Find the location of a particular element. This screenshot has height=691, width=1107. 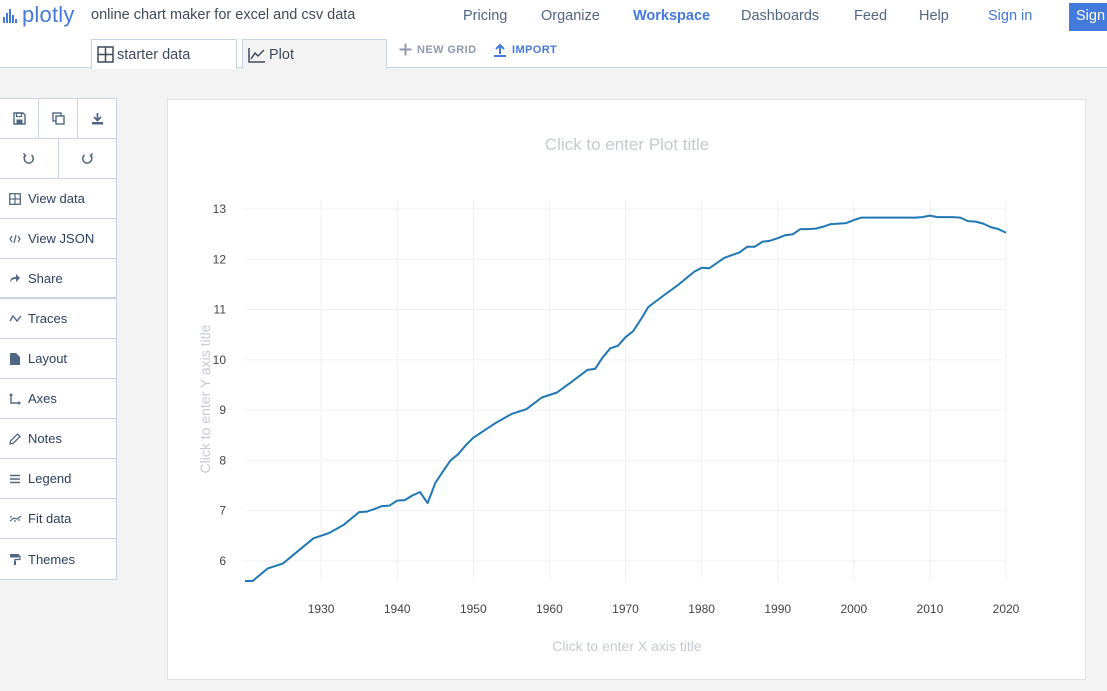

y-axis-title-placeholder: Click to enter Y axis title is located at coordinates (205, 398).